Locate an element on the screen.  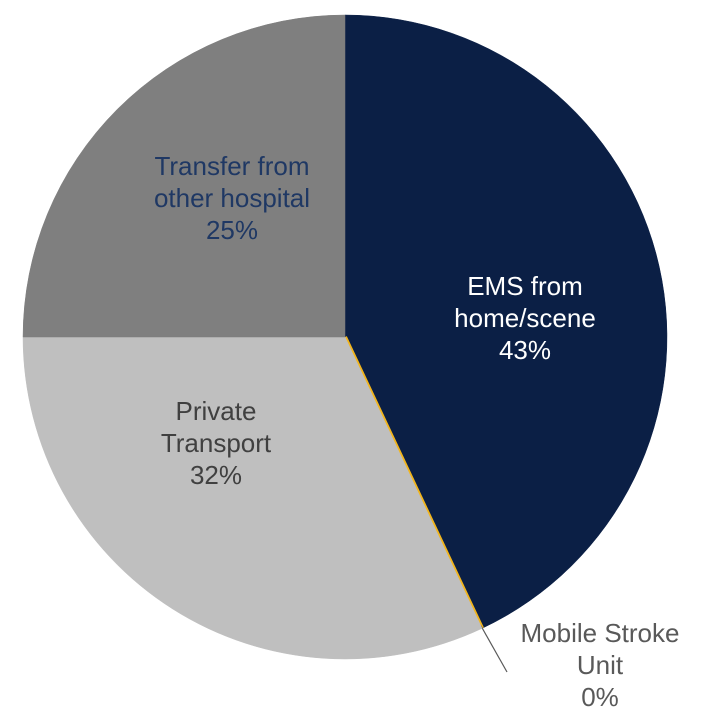
value-label: 0% is located at coordinates (600, 697).